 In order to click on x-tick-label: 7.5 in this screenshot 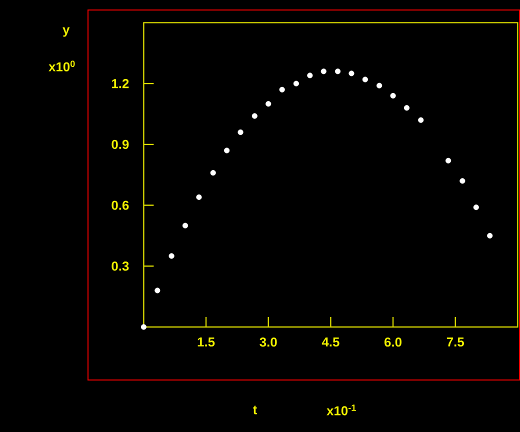, I will do `click(455, 342)`.